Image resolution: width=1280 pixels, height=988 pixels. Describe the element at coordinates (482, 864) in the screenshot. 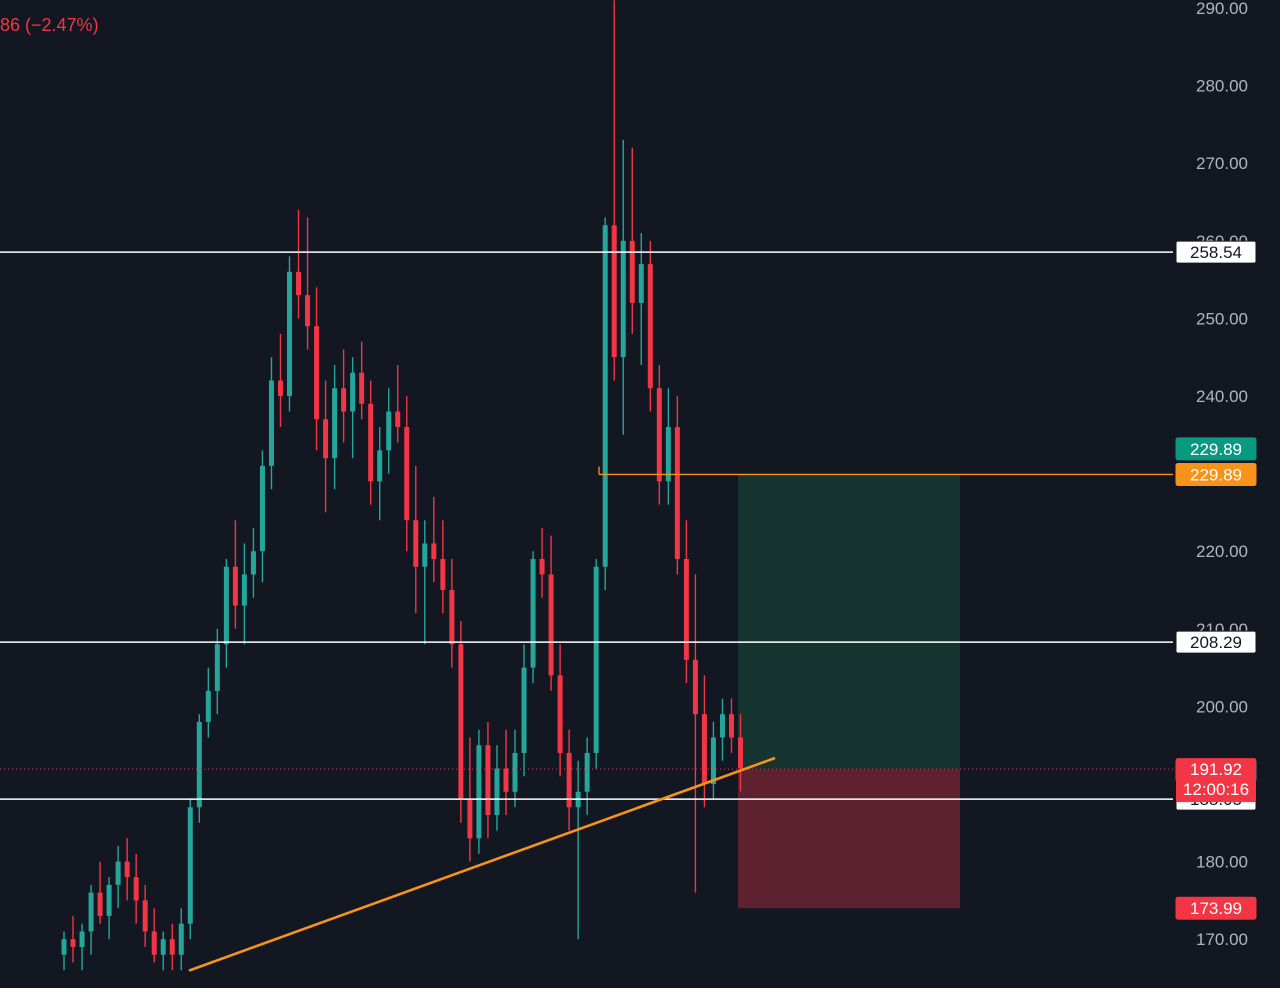

I see `trendline` at that location.